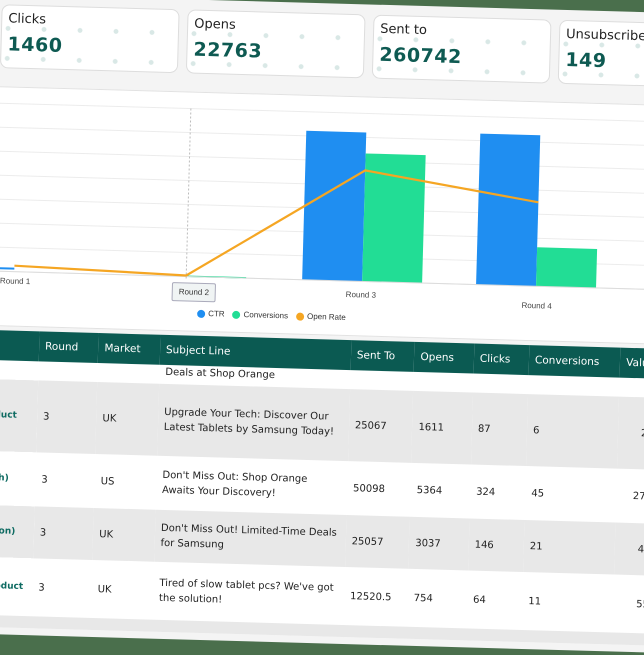 The height and width of the screenshot is (655, 644). Describe the element at coordinates (194, 292) in the screenshot. I see `chart-tooltip: Round 2` at that location.